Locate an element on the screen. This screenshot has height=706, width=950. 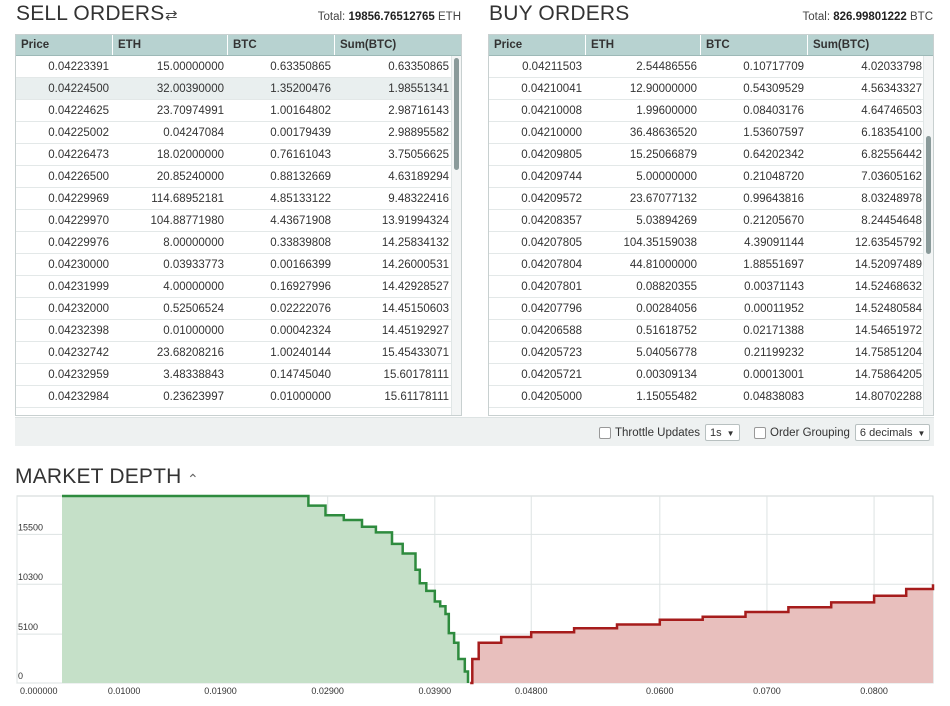
sell-scroll-thumb is located at coordinates (456, 114).